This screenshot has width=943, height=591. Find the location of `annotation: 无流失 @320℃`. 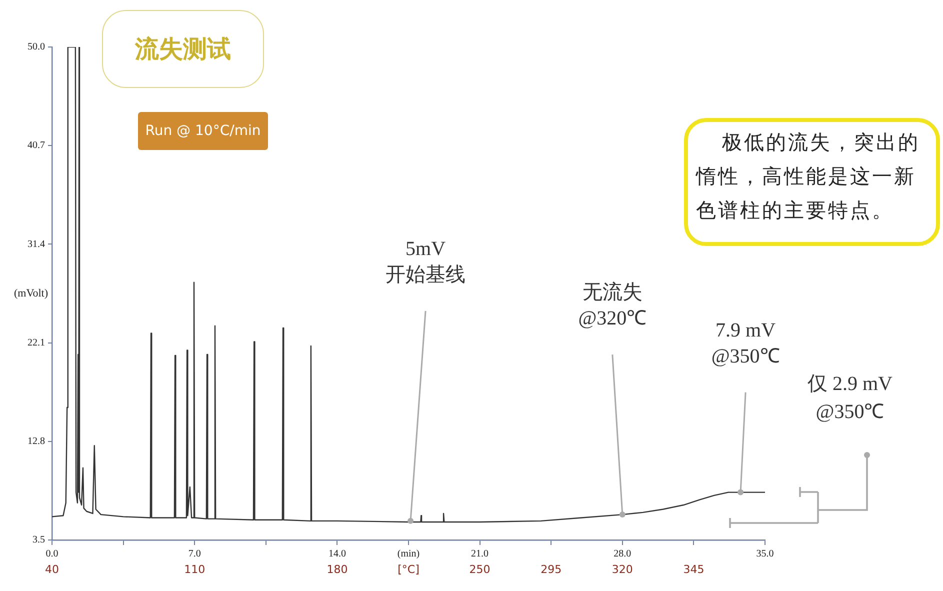

annotation: 无流失 @320℃ is located at coordinates (612, 306).